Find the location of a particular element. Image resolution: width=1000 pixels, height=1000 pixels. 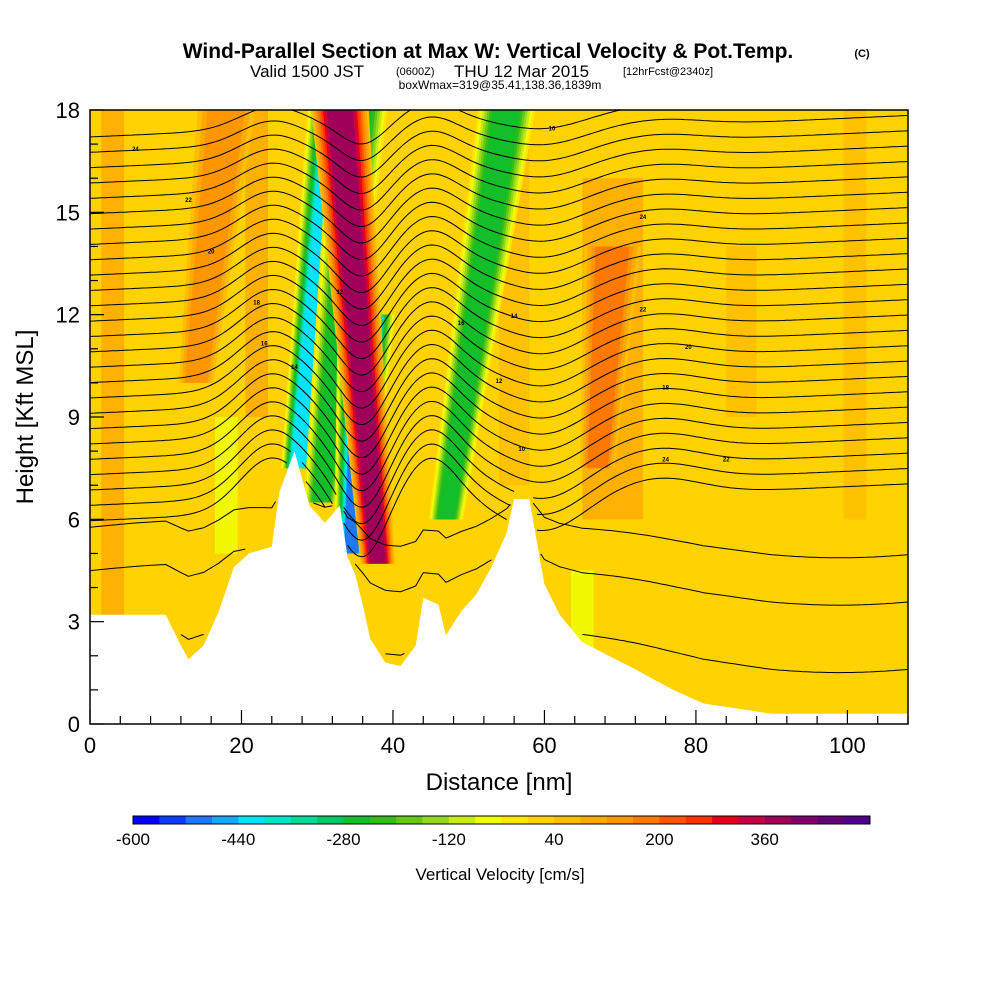

x-tick-label: 60 is located at coordinates (544, 745).